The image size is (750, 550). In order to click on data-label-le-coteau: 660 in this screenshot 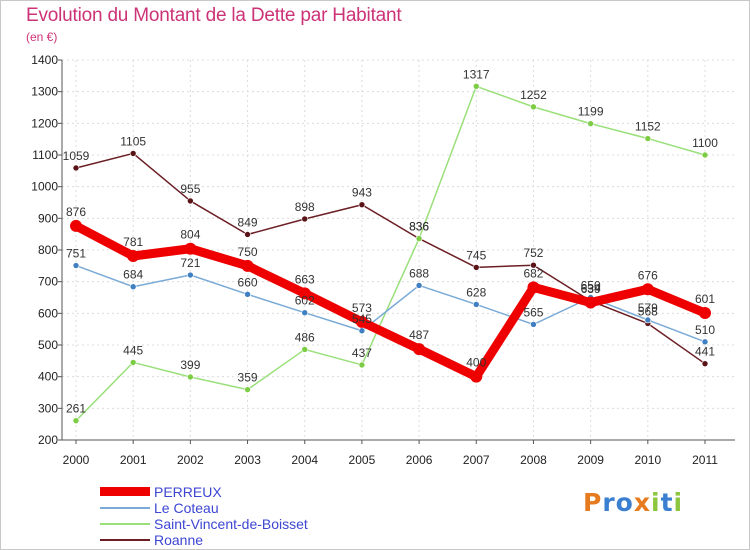, I will do `click(248, 282)`.